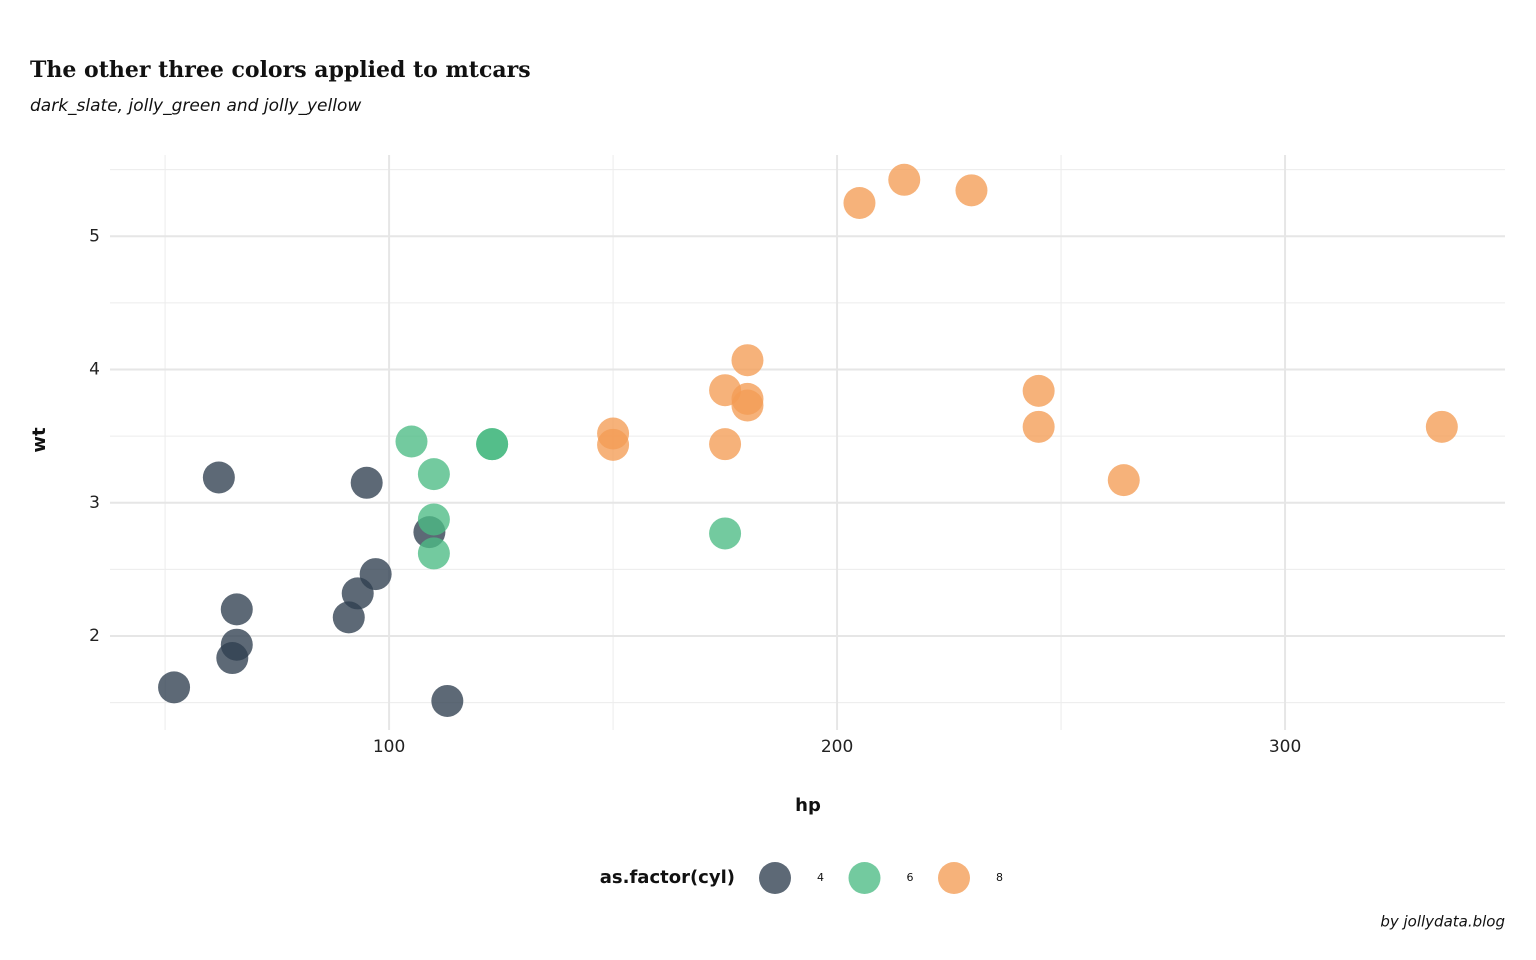 The image size is (1536, 960). What do you see at coordinates (94, 503) in the screenshot?
I see `y-tick-label: 3` at bounding box center [94, 503].